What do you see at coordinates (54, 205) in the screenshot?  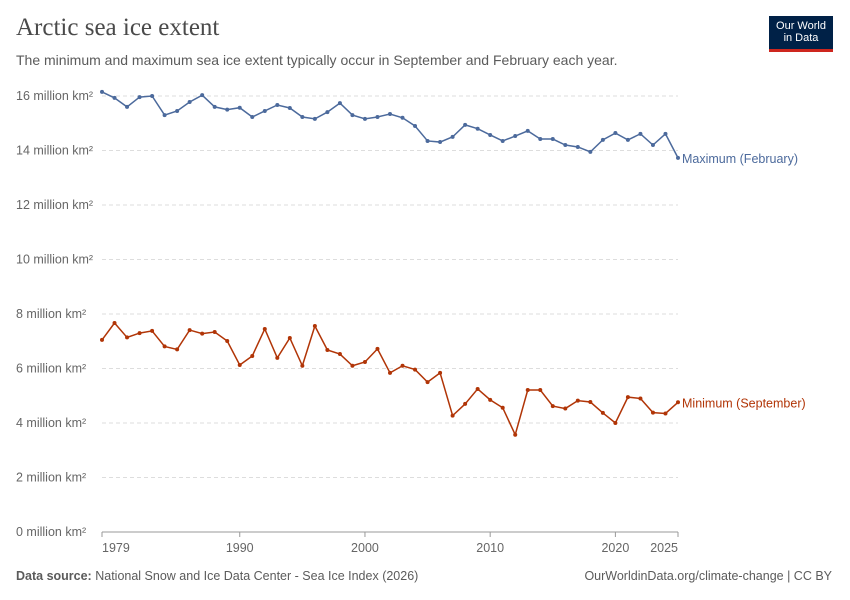 I see `y-tick-label: 12 million km²` at bounding box center [54, 205].